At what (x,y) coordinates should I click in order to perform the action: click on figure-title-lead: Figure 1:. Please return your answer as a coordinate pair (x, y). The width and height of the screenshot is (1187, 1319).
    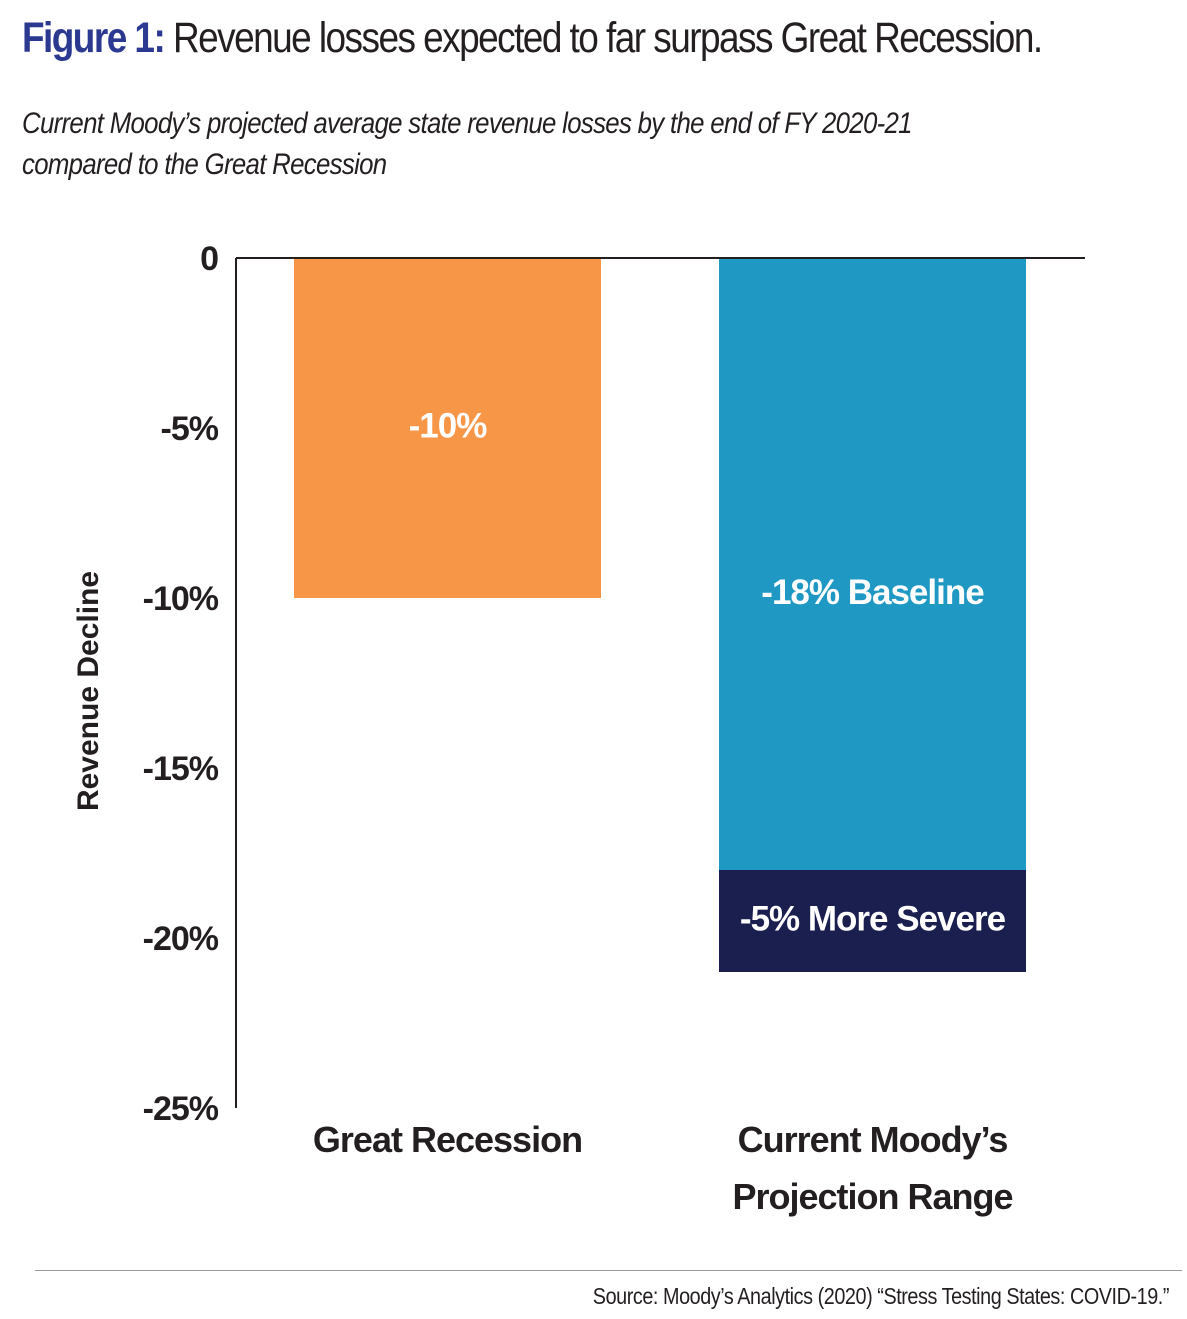
    Looking at the image, I should click on (94, 38).